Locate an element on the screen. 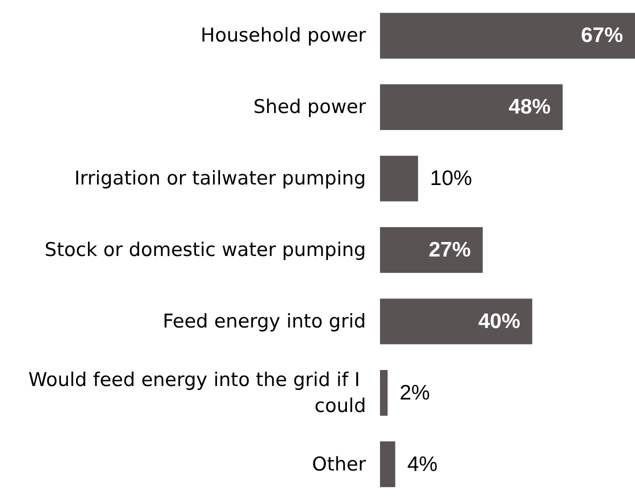 Image resolution: width=635 pixels, height=500 pixels. data-label: 10% is located at coordinates (451, 178).